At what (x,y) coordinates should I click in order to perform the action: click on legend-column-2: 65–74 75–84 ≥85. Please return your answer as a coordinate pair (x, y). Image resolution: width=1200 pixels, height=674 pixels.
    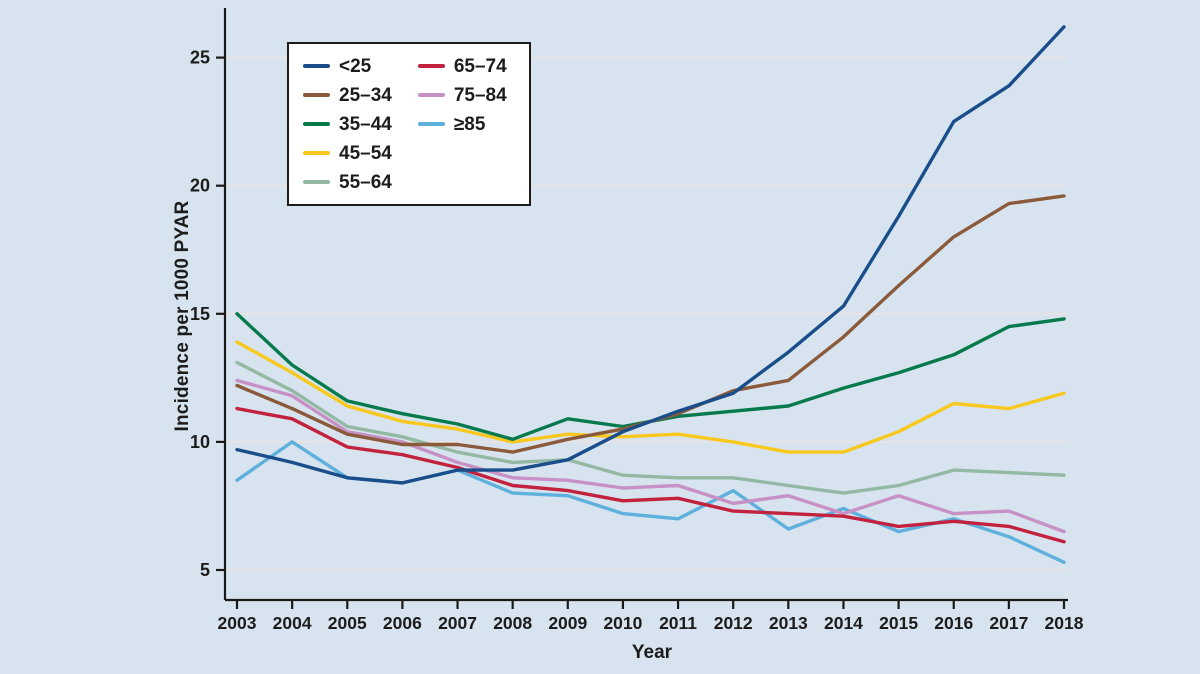
    Looking at the image, I should click on (462, 124).